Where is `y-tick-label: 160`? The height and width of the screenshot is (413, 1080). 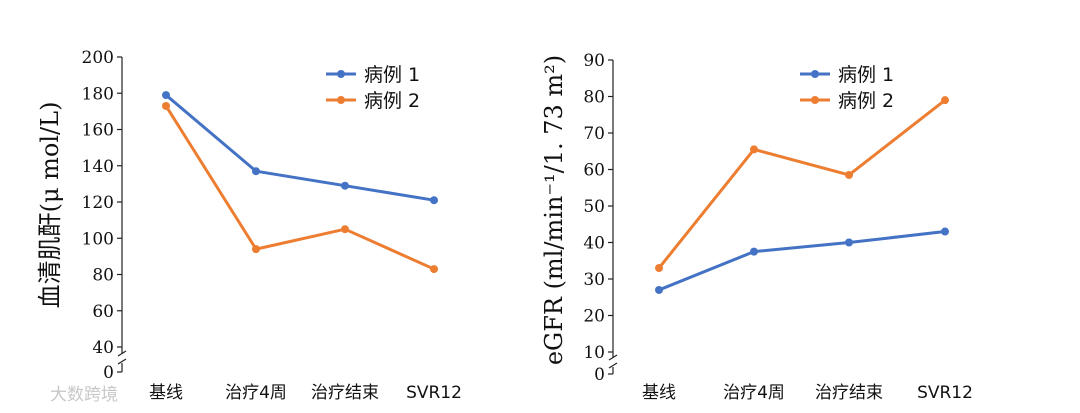
y-tick-label: 160 is located at coordinates (98, 131).